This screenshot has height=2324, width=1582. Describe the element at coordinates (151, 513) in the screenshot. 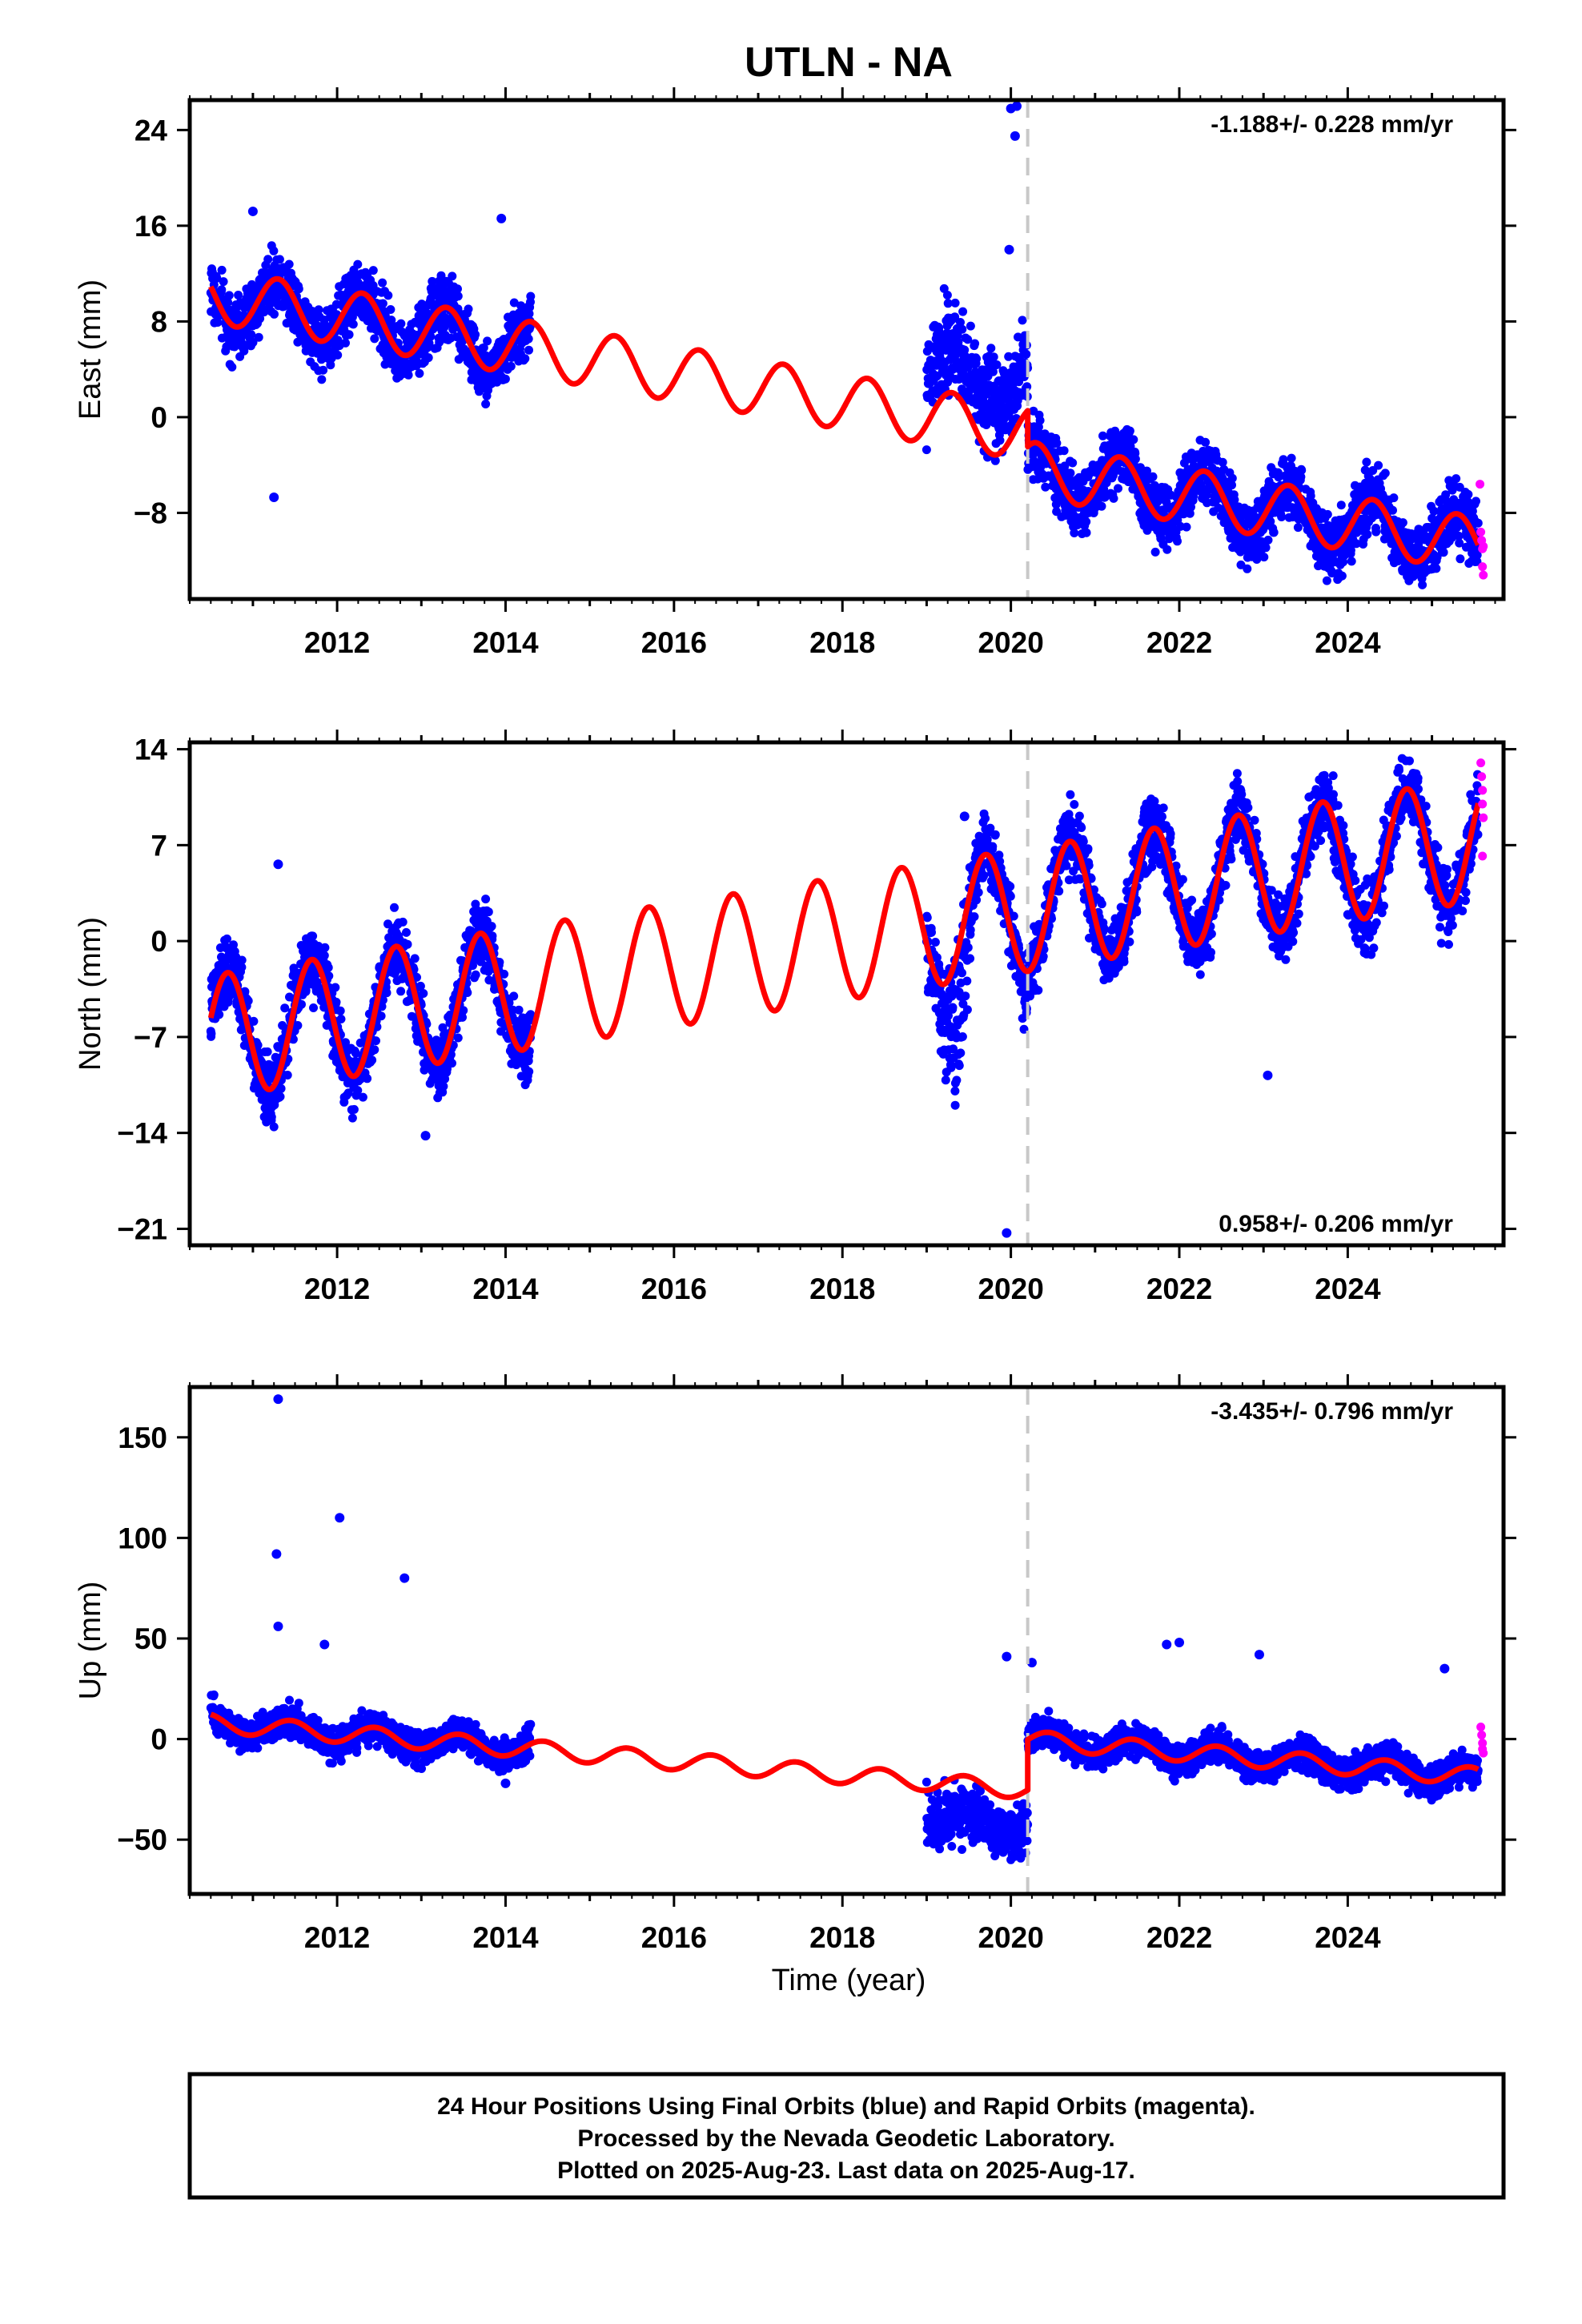

I see `y-tick-label: −8` at that location.